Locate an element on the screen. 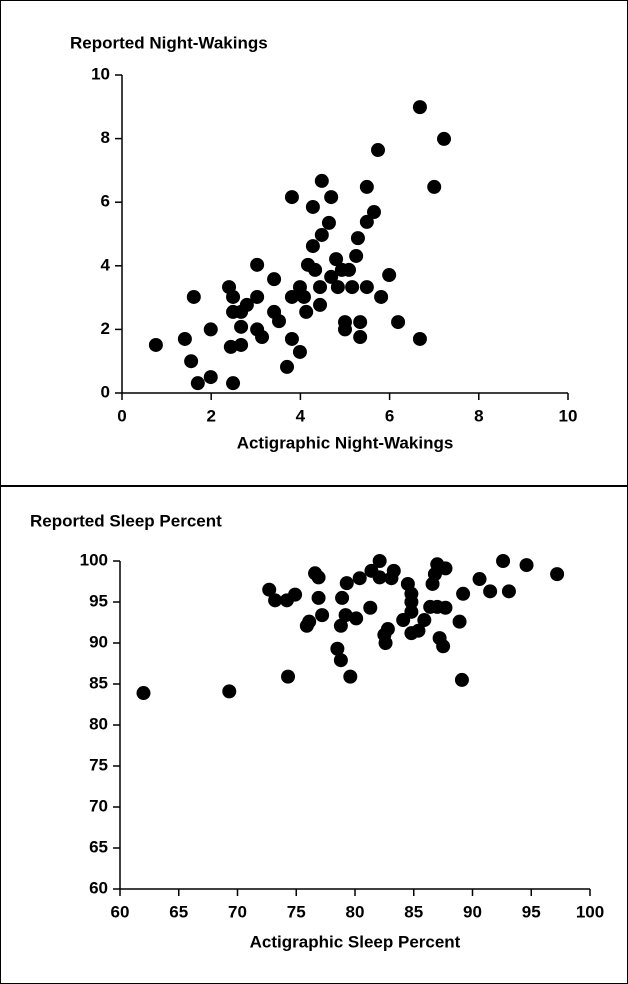 Image resolution: width=628 pixels, height=984 pixels. chart-title: Reported Sleep Percent is located at coordinates (126, 520).